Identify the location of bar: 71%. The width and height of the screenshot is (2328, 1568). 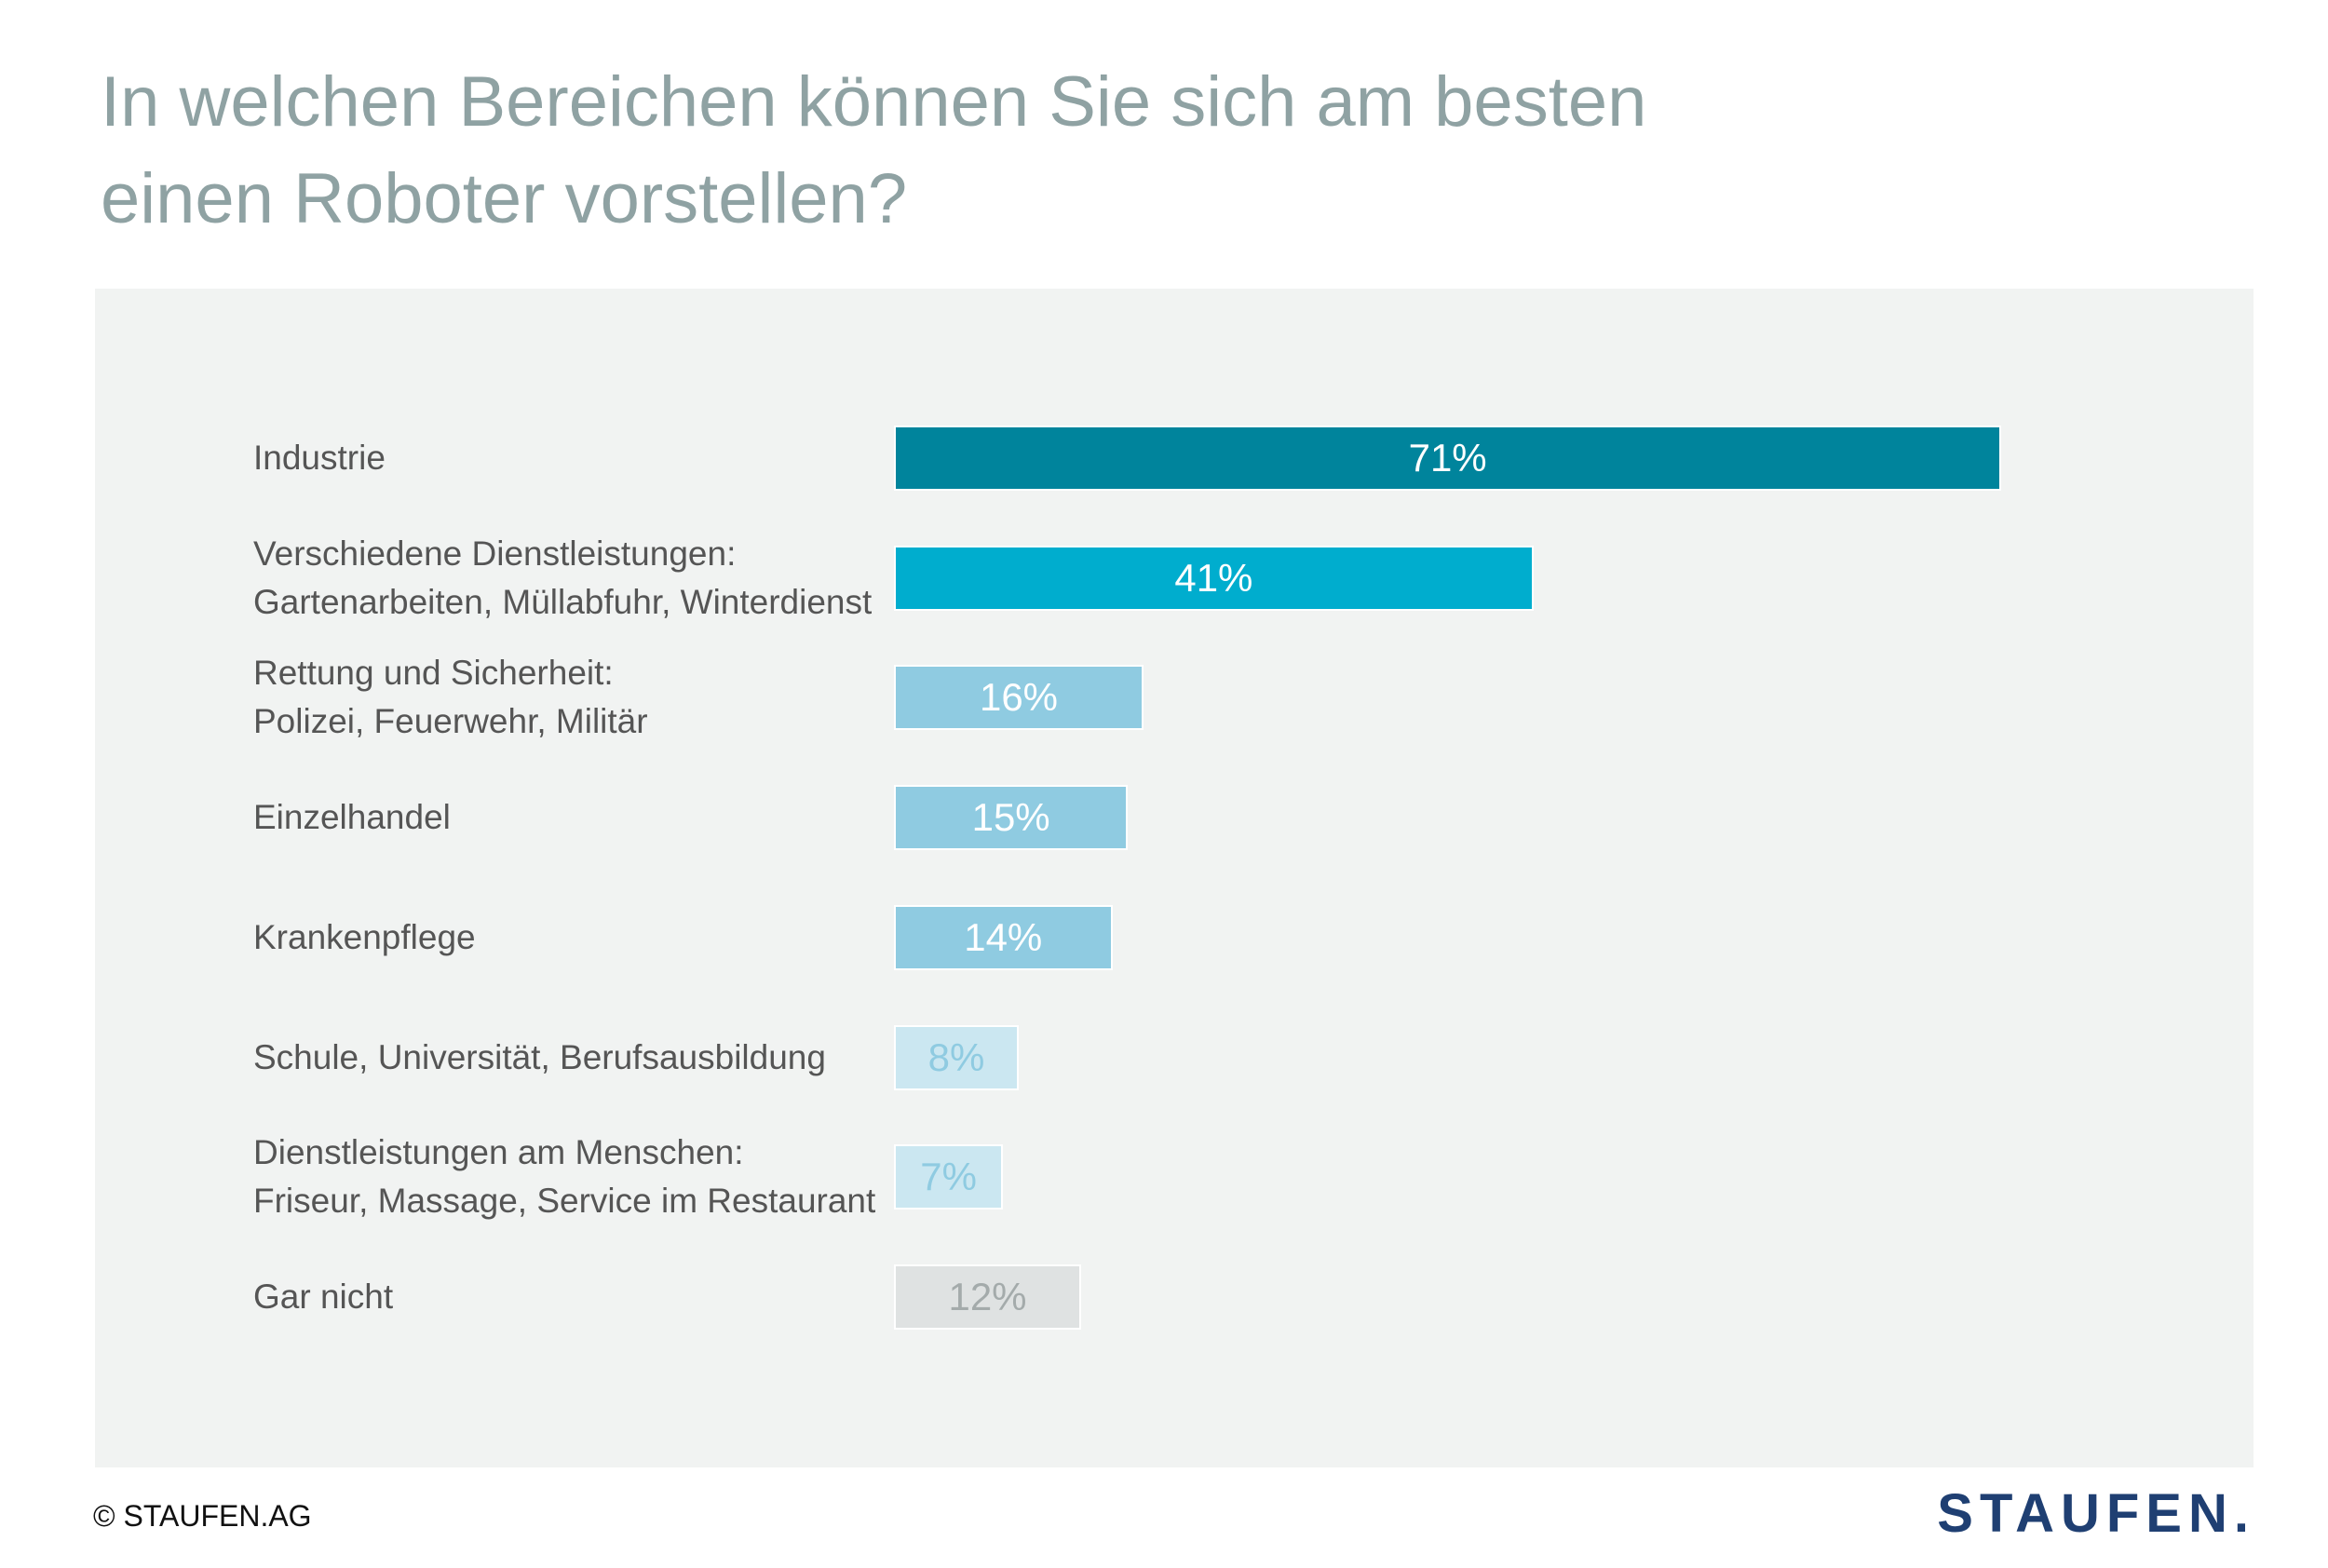
(1448, 458).